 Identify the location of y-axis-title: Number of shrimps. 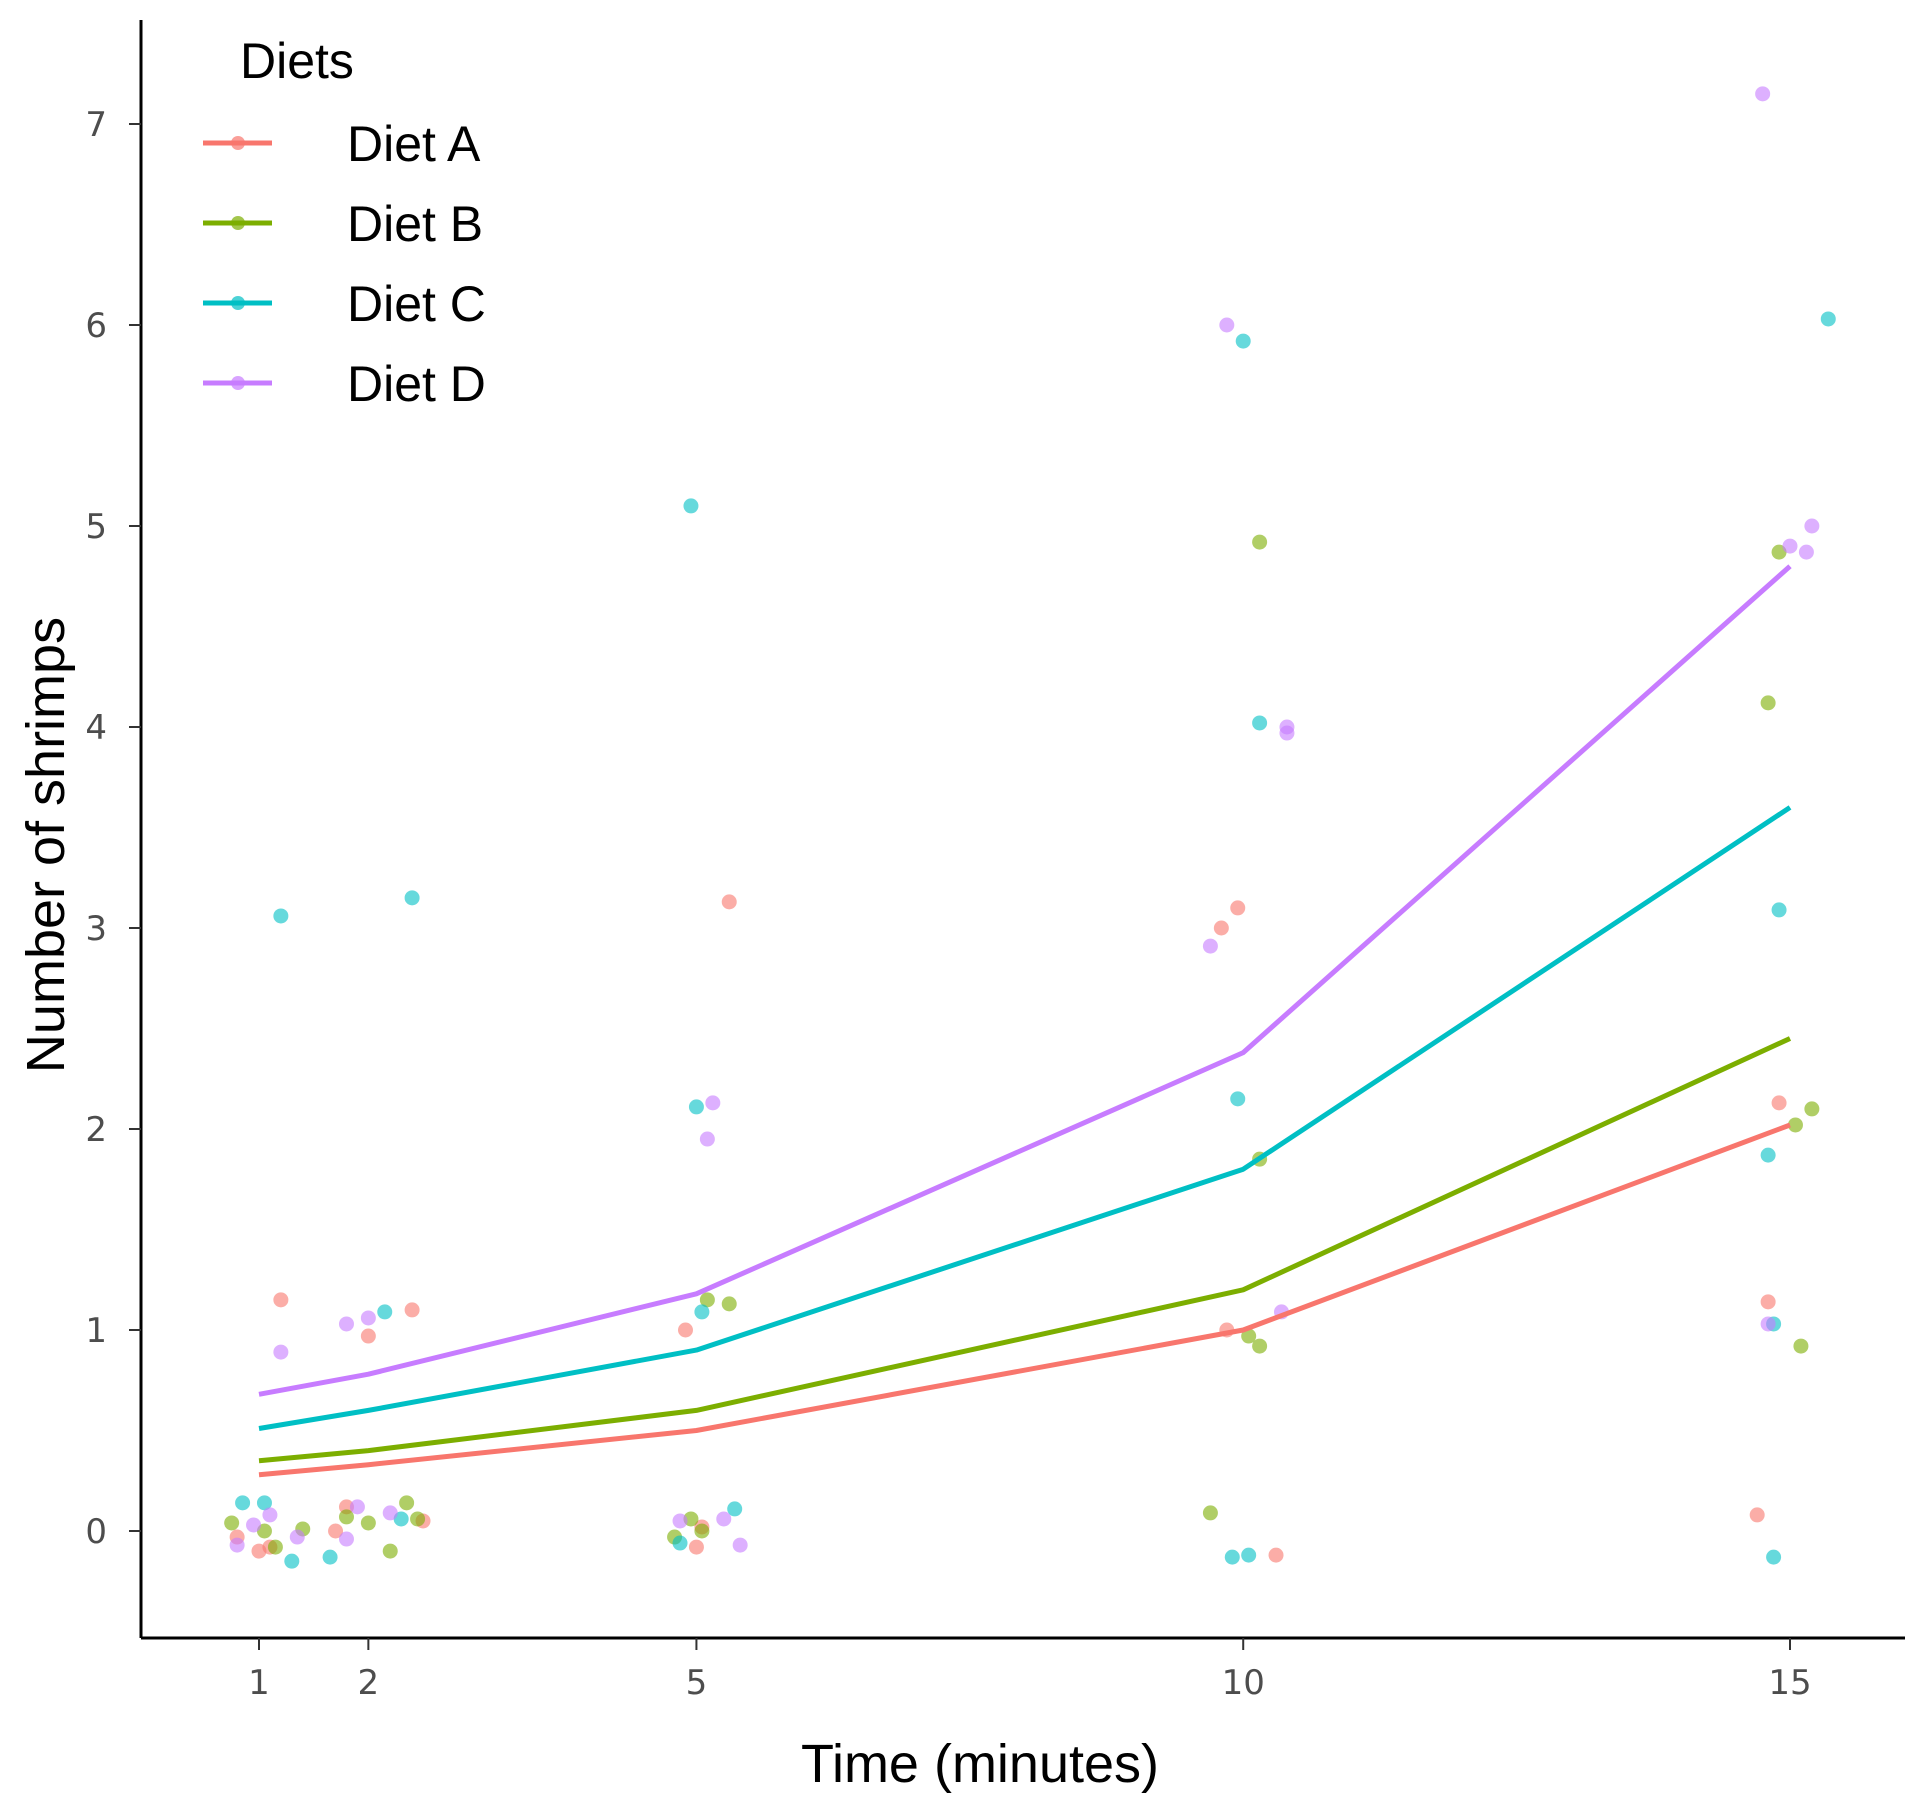
(46, 845).